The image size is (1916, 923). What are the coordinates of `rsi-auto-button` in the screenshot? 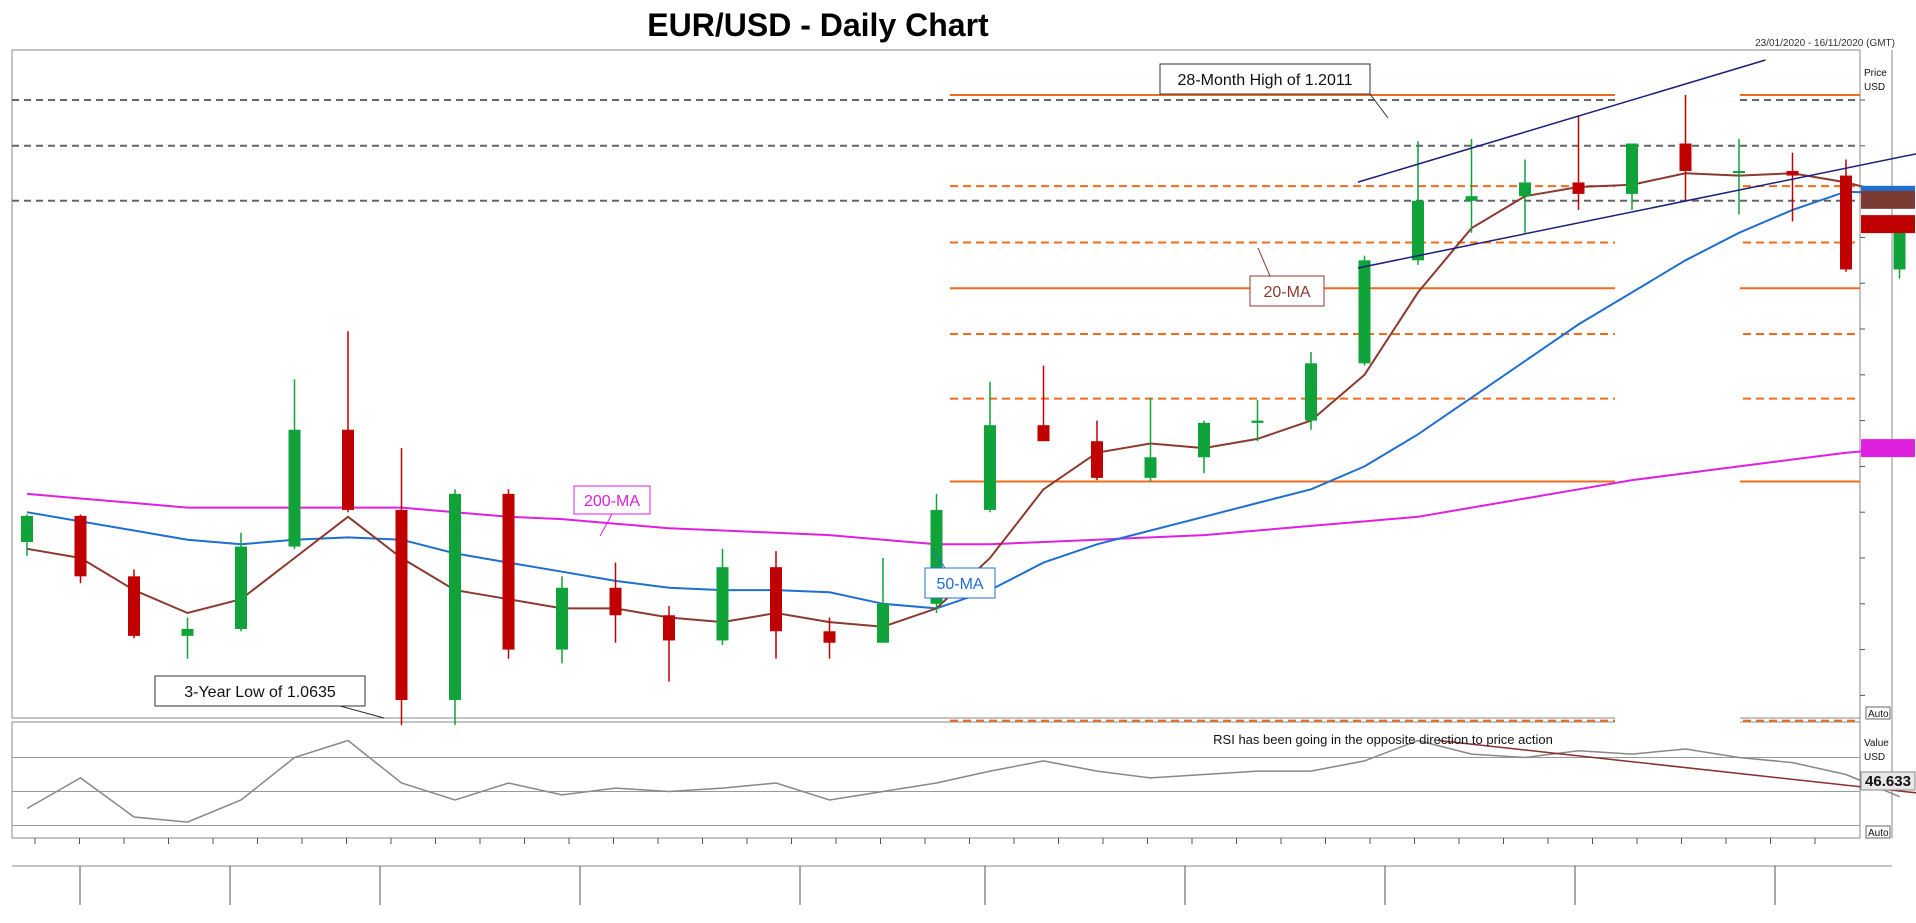 It's located at (1878, 832).